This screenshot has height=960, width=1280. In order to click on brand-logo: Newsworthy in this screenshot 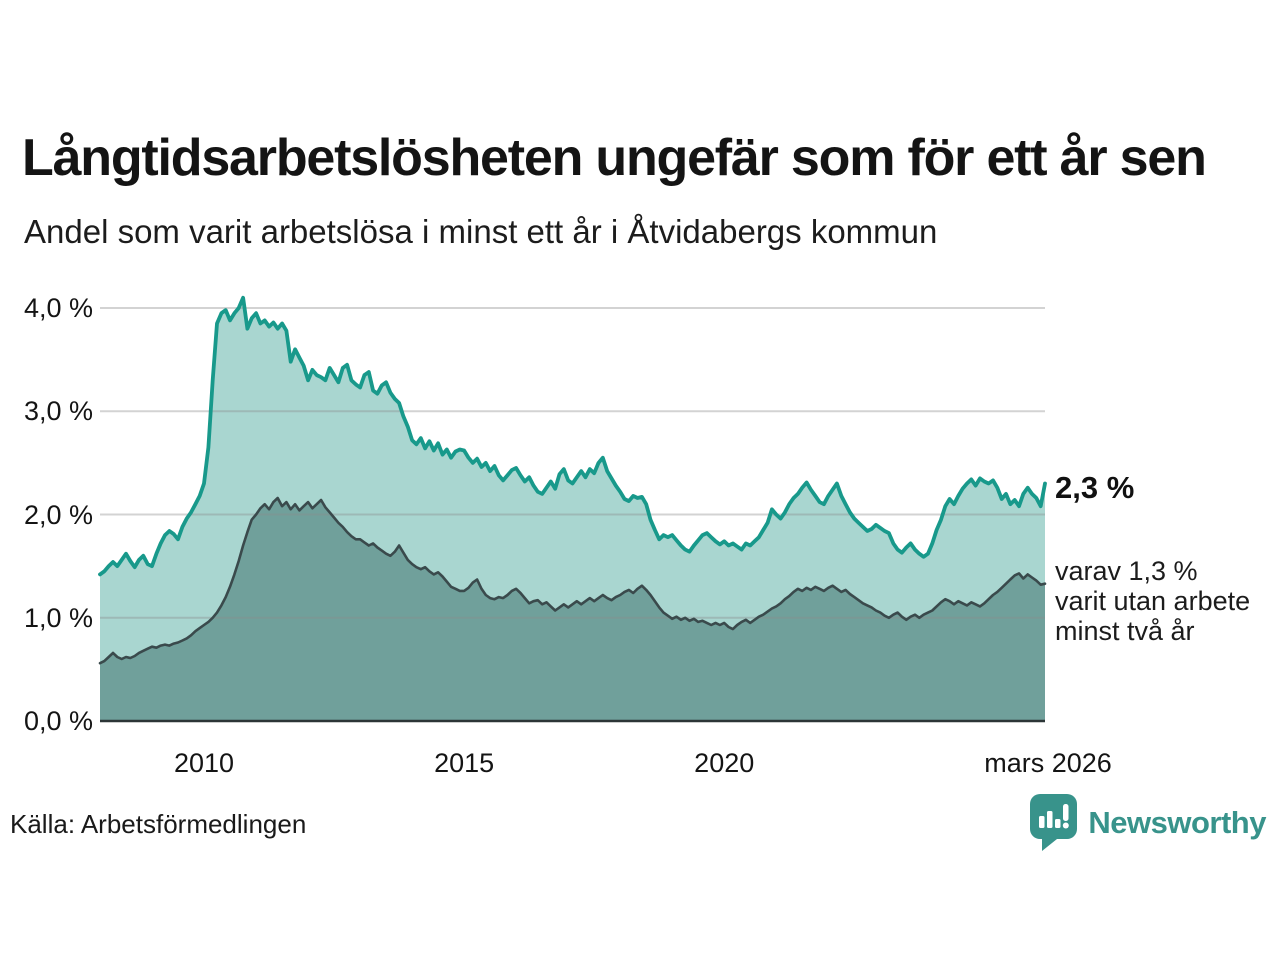, I will do `click(1148, 823)`.